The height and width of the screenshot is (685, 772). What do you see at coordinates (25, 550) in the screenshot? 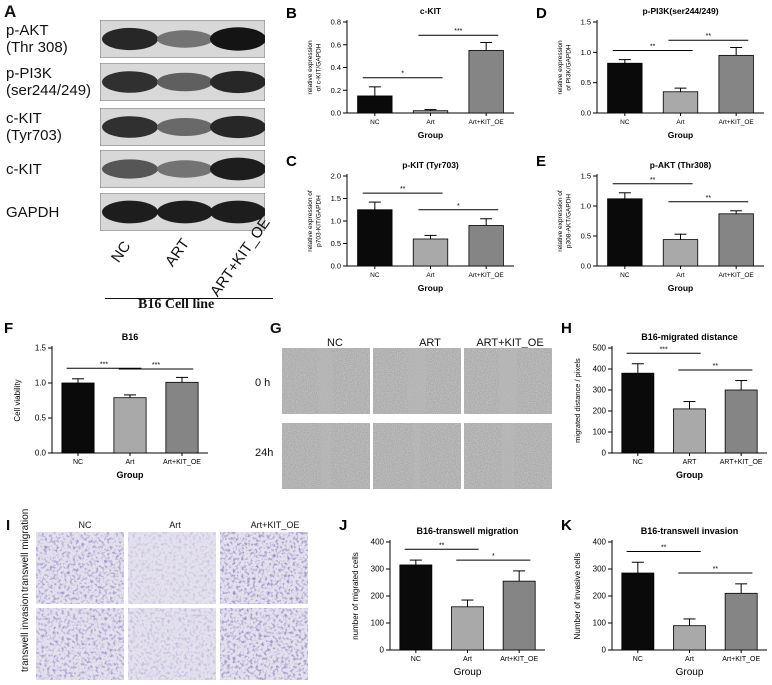
I see `transwell-row-migration: transwell migration` at bounding box center [25, 550].